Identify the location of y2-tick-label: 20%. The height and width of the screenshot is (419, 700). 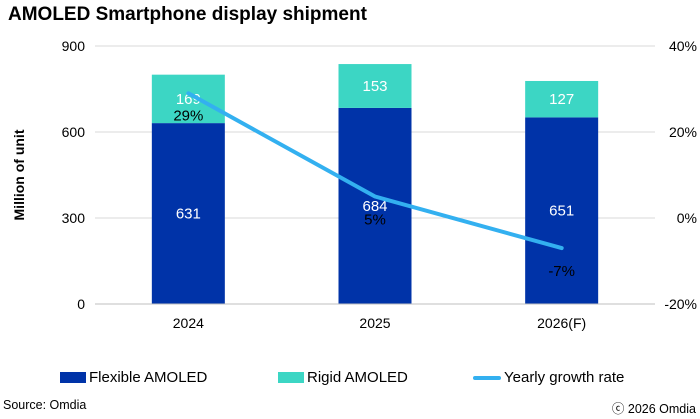
(683, 132).